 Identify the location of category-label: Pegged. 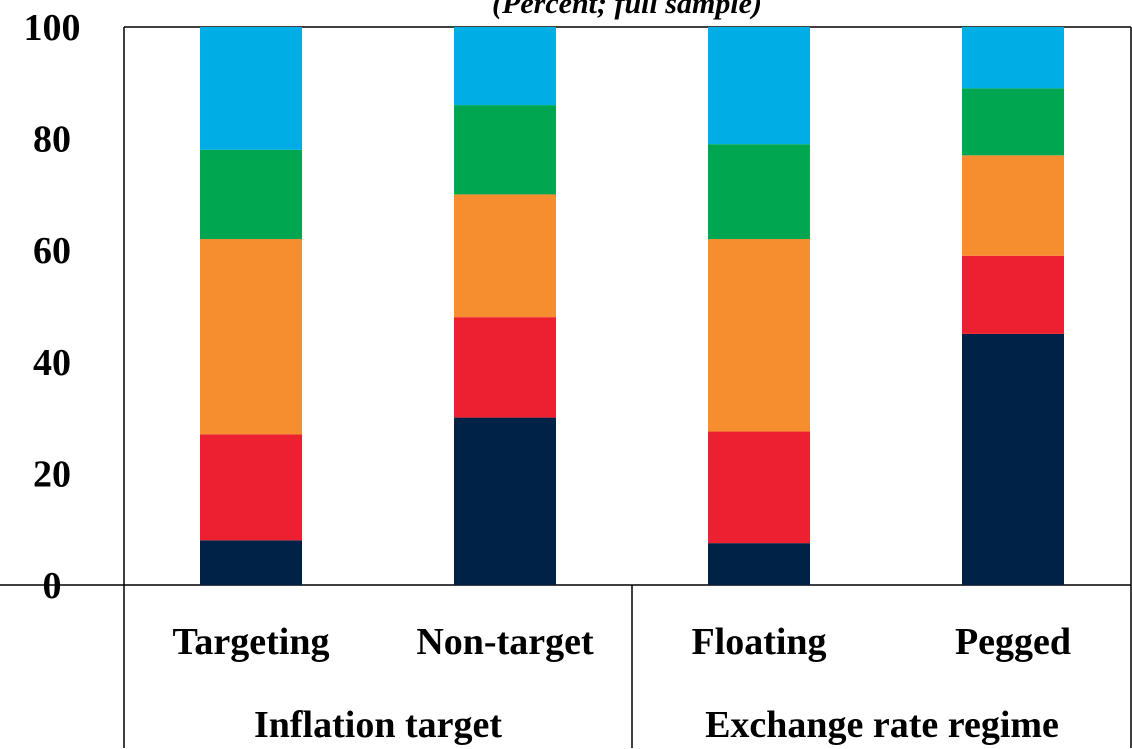
(1013, 642).